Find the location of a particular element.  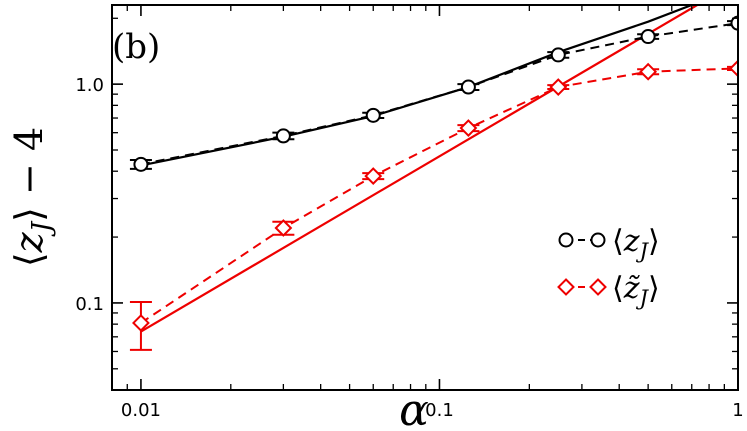

x-tick-label: 0.1 is located at coordinates (439, 410).